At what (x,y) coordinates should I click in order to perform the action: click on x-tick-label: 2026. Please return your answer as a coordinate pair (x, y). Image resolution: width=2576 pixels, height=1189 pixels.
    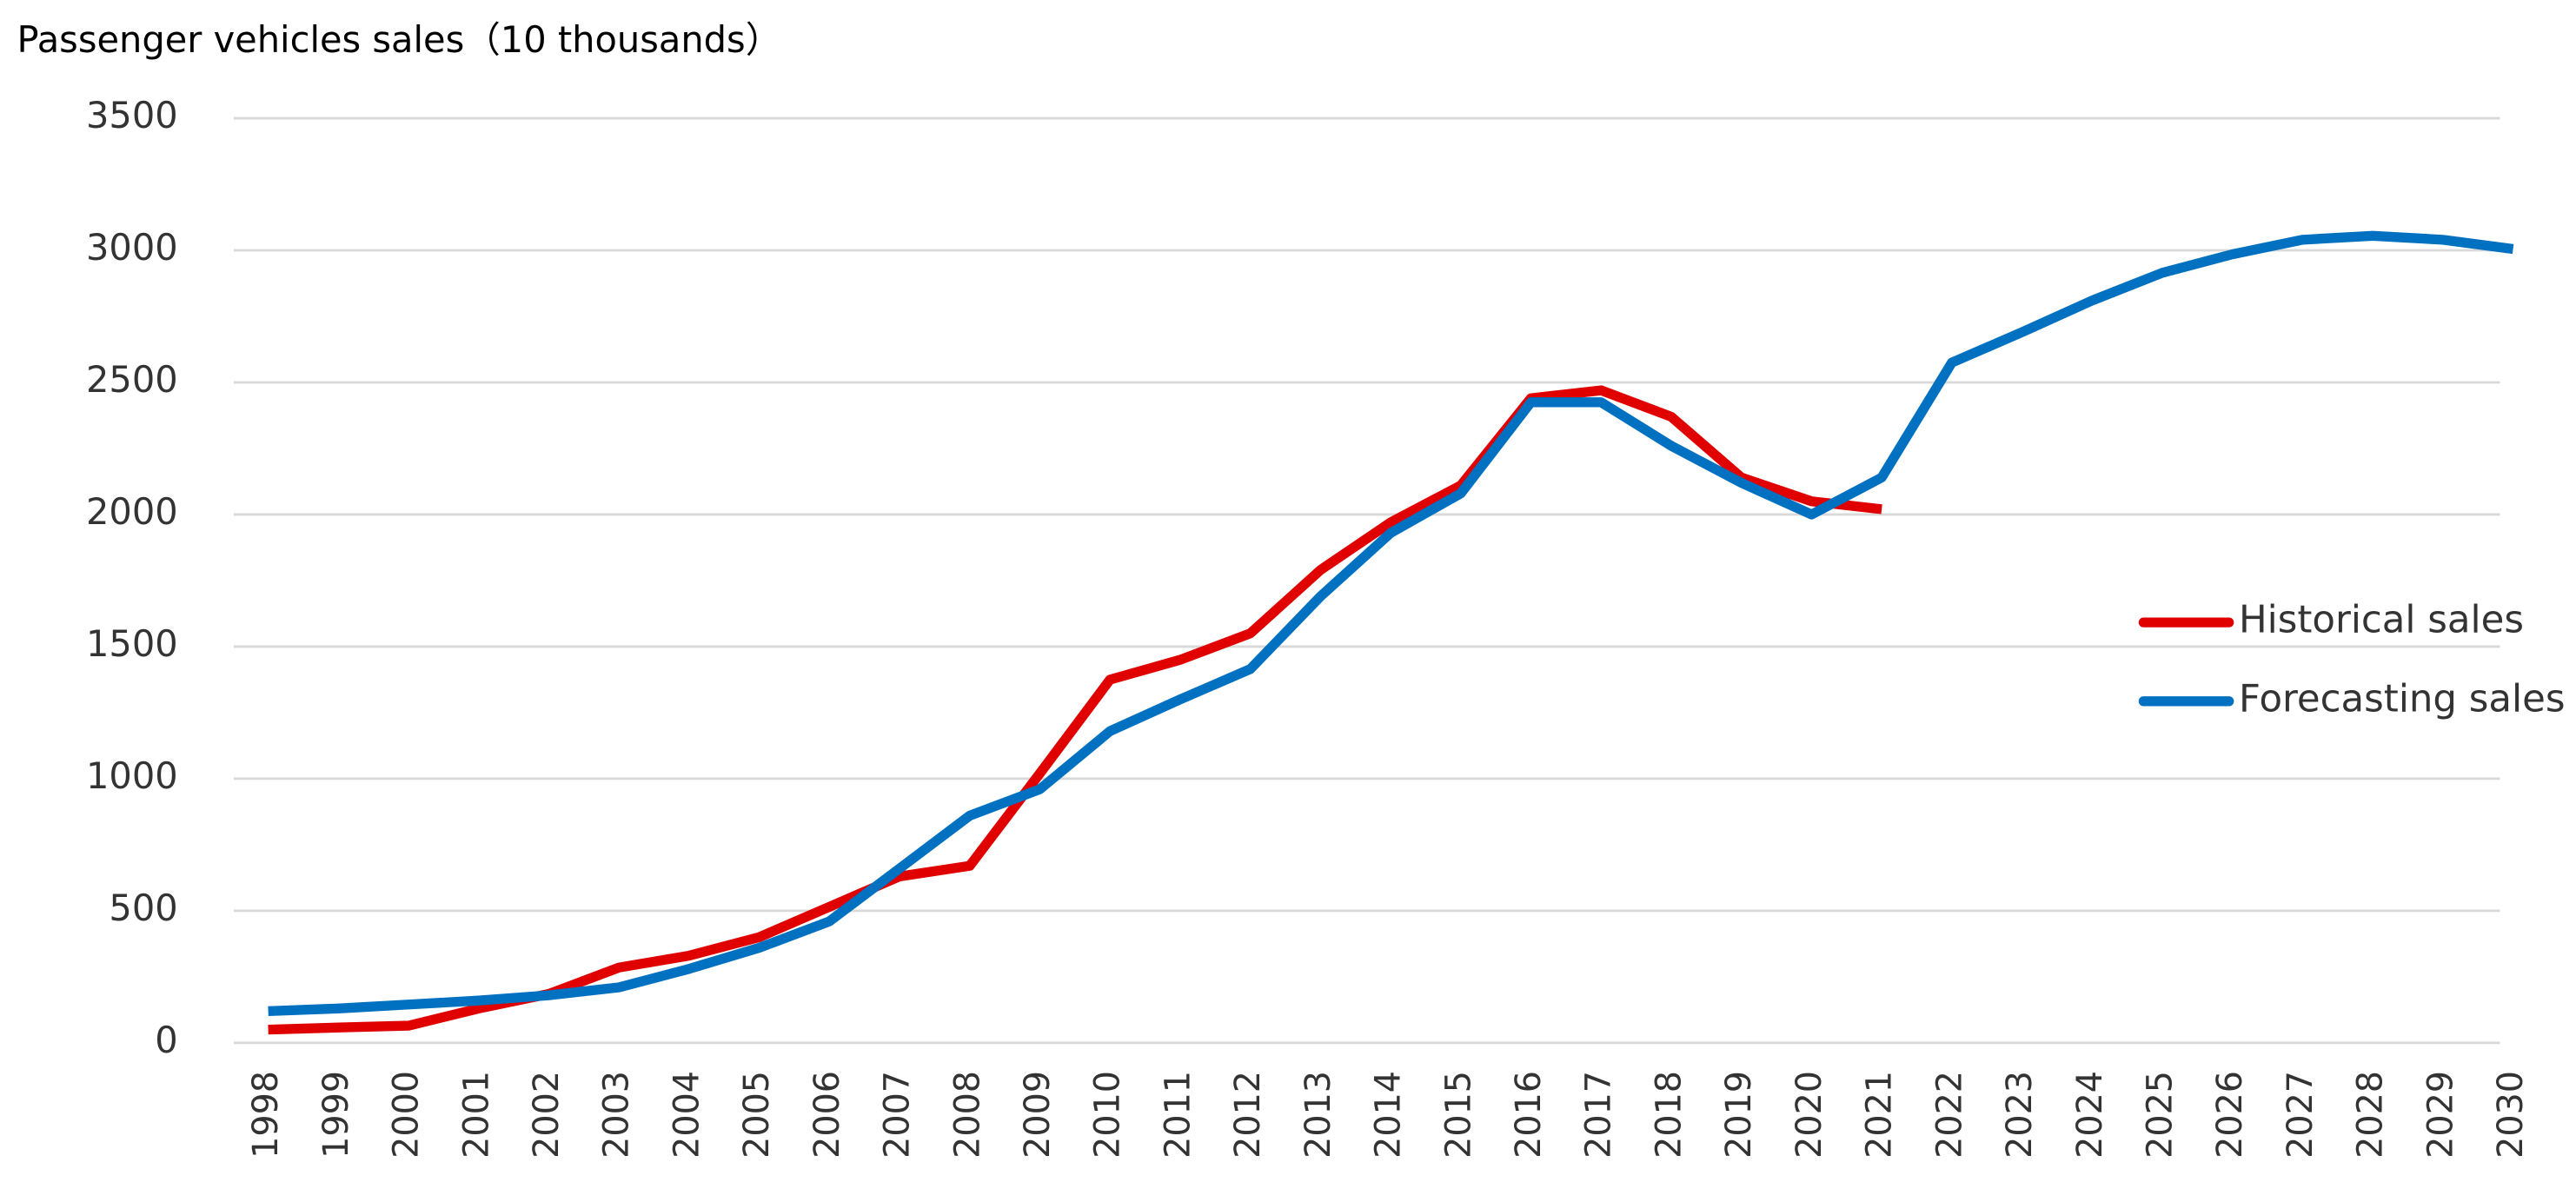
    Looking at the image, I should click on (2230, 1115).